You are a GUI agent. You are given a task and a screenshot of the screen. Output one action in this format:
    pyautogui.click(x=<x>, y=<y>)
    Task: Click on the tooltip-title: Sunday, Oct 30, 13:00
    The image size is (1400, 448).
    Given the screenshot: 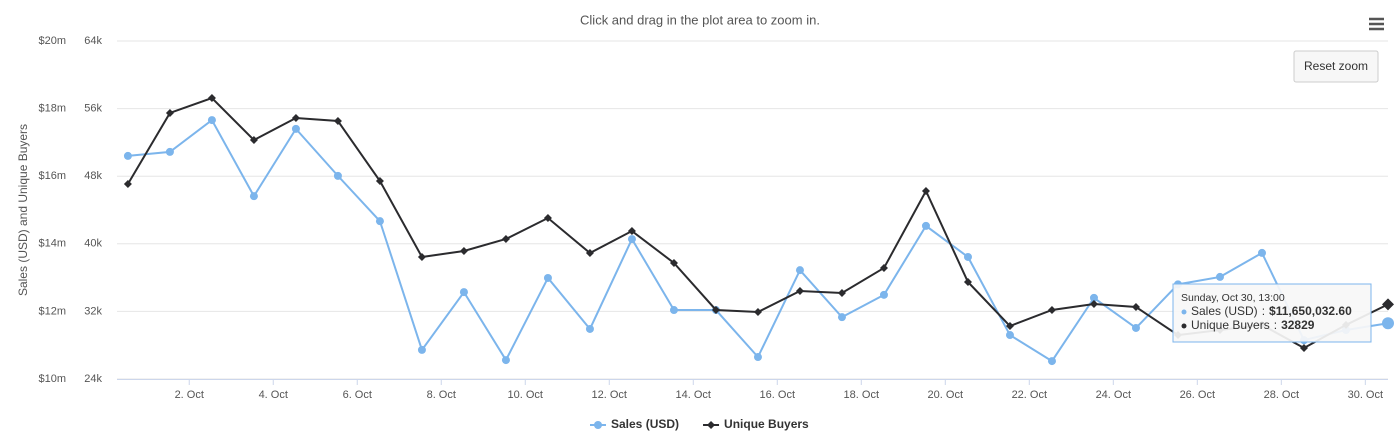 What is the action you would take?
    pyautogui.click(x=1233, y=298)
    